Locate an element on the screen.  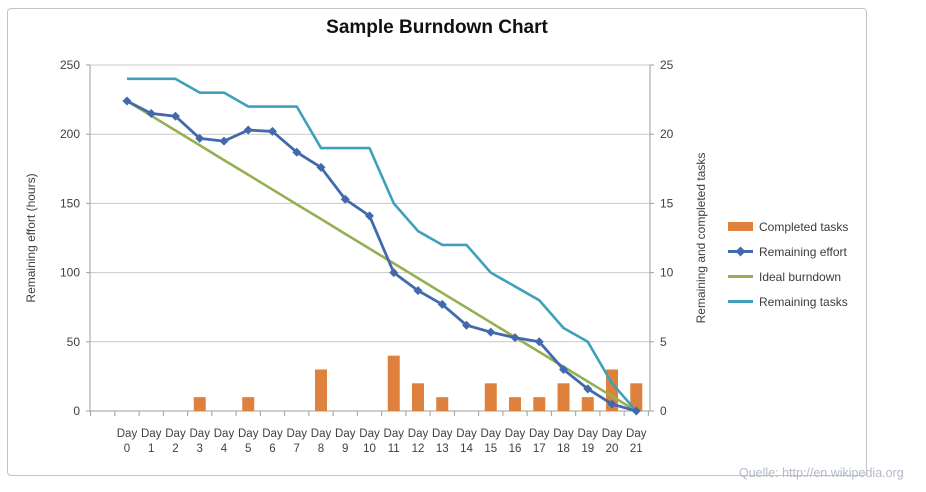
x-axis-label-number: 14 is located at coordinates (466, 449).